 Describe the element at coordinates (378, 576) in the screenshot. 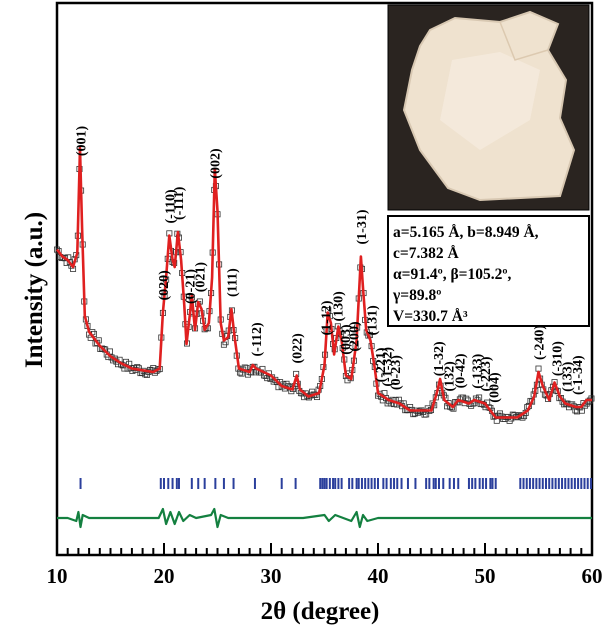

I see `x-tick-label: 40` at that location.